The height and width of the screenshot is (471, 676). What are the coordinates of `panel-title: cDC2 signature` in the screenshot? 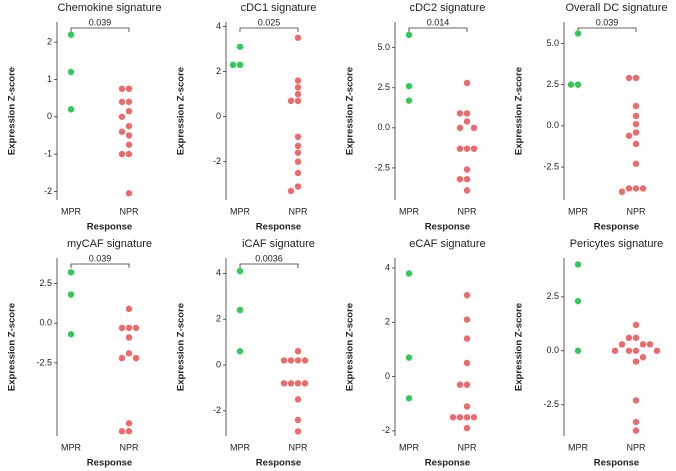 It's located at (448, 8).